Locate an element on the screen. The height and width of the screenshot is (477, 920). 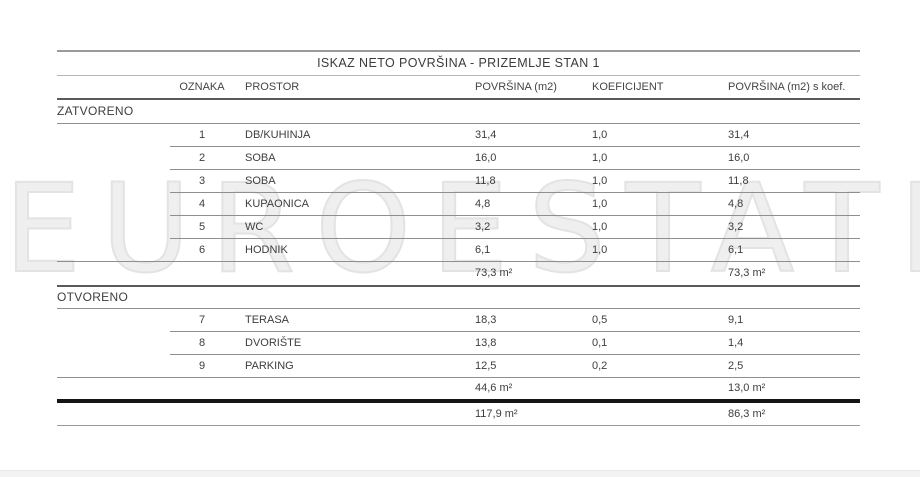
cell-povrsina: 12,5 is located at coordinates (486, 365).